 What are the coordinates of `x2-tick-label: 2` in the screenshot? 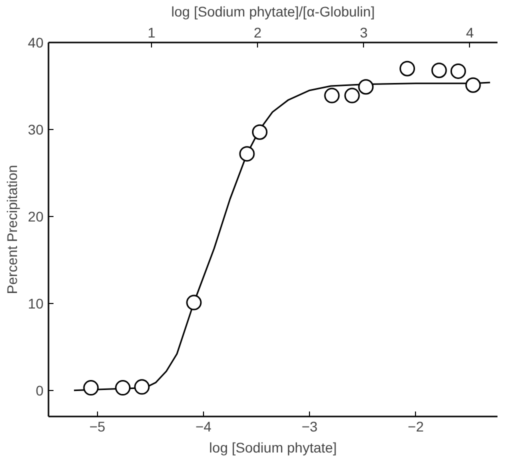 It's located at (258, 32).